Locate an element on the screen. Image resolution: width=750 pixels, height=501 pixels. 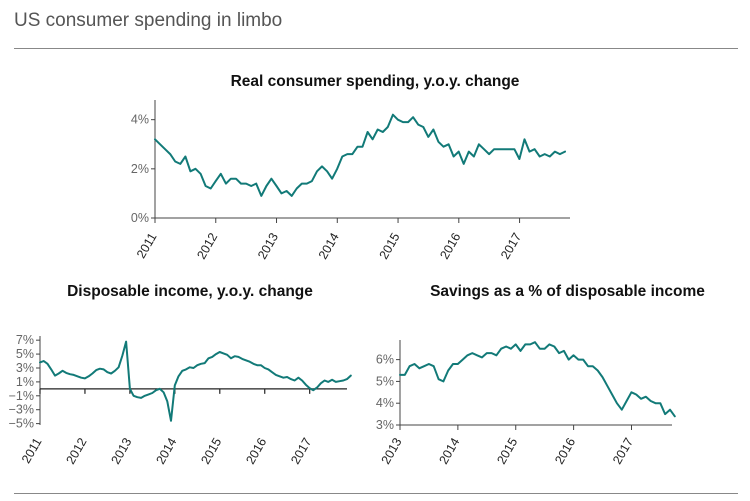
income-chart-title: Disposable income, y.o.y. change is located at coordinates (190, 291).